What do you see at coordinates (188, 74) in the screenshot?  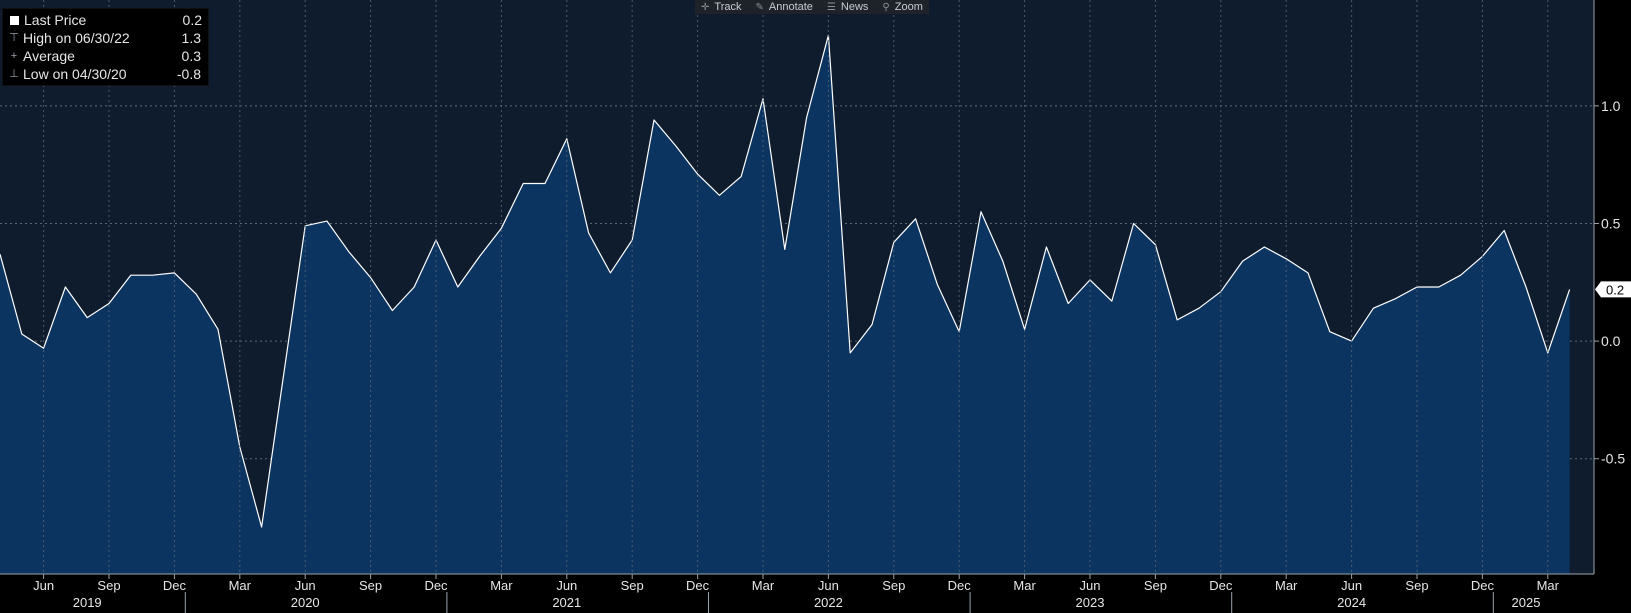 I see `legend-value-low: -0.8` at bounding box center [188, 74].